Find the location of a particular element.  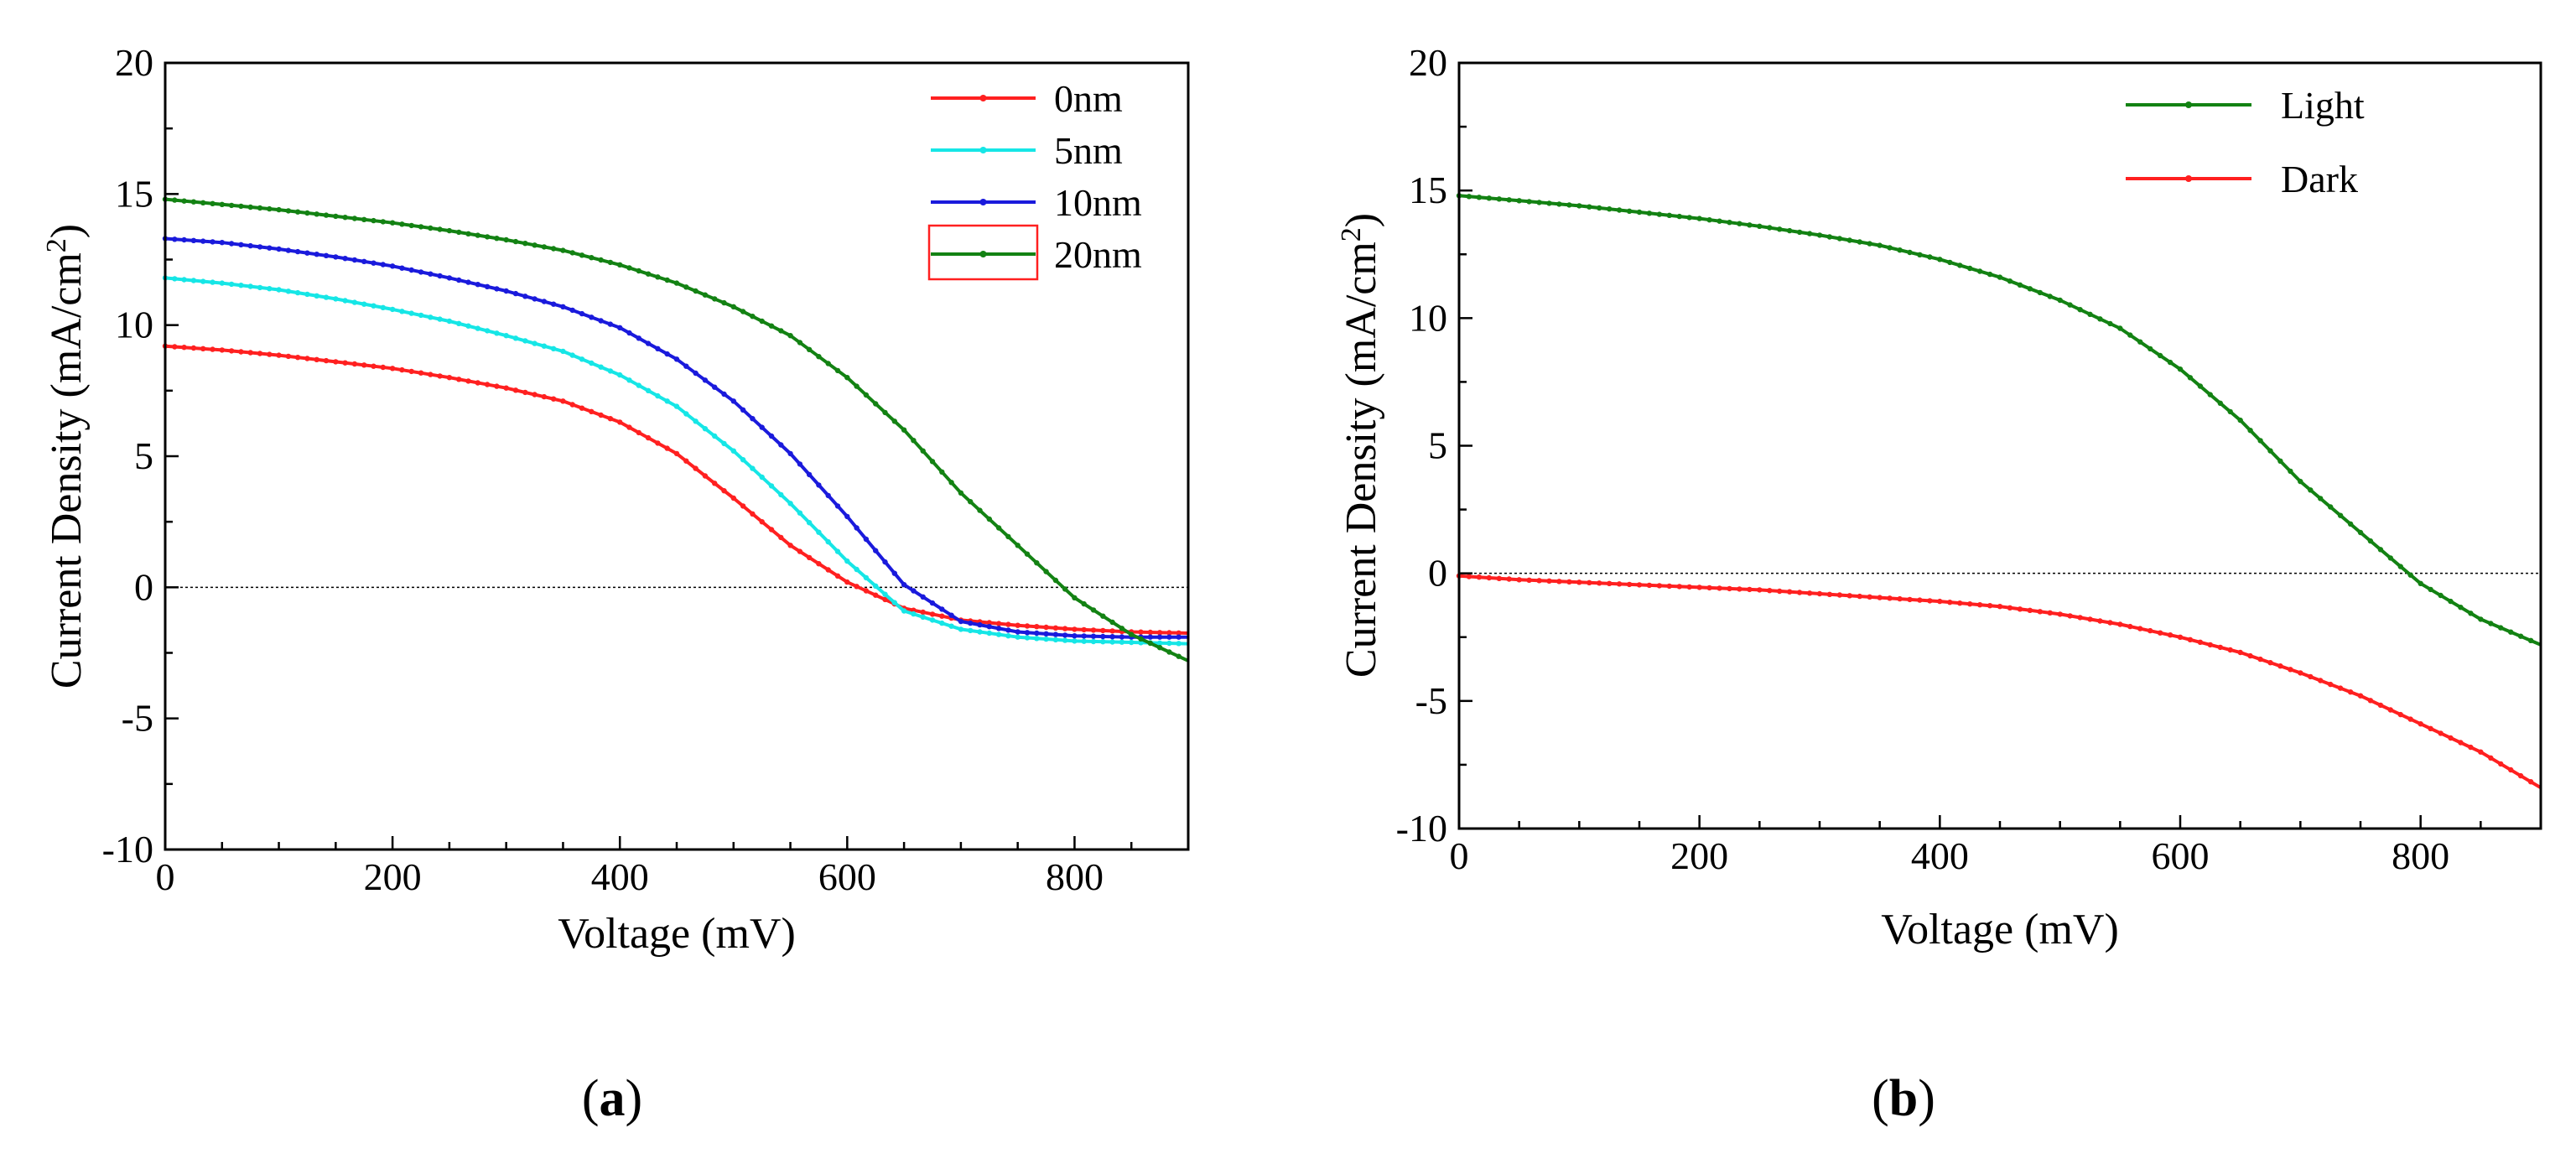

x-tick-label: 200 is located at coordinates (1699, 855).